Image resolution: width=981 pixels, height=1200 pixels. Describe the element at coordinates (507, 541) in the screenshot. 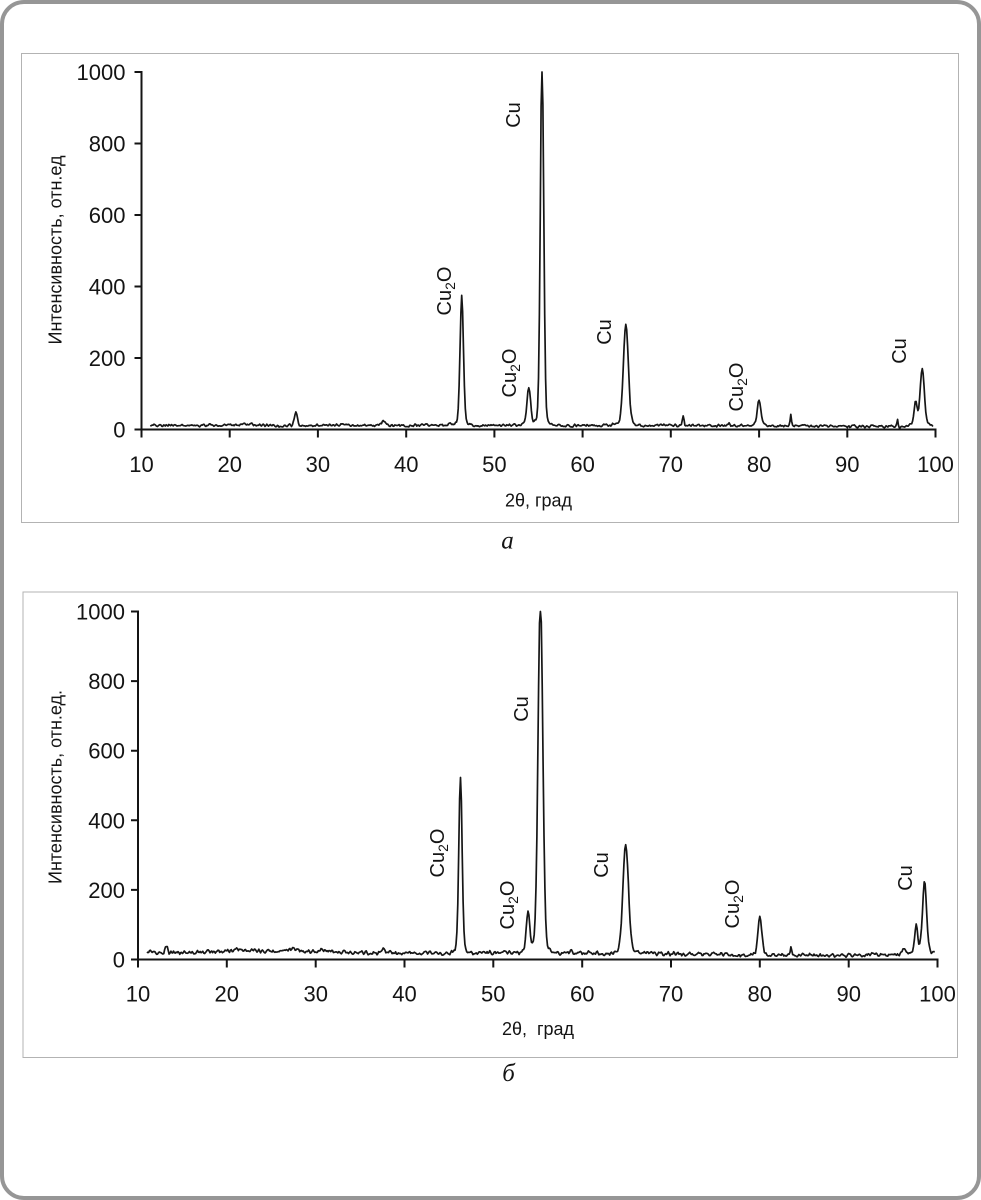

I see `svg-text: a` at that location.